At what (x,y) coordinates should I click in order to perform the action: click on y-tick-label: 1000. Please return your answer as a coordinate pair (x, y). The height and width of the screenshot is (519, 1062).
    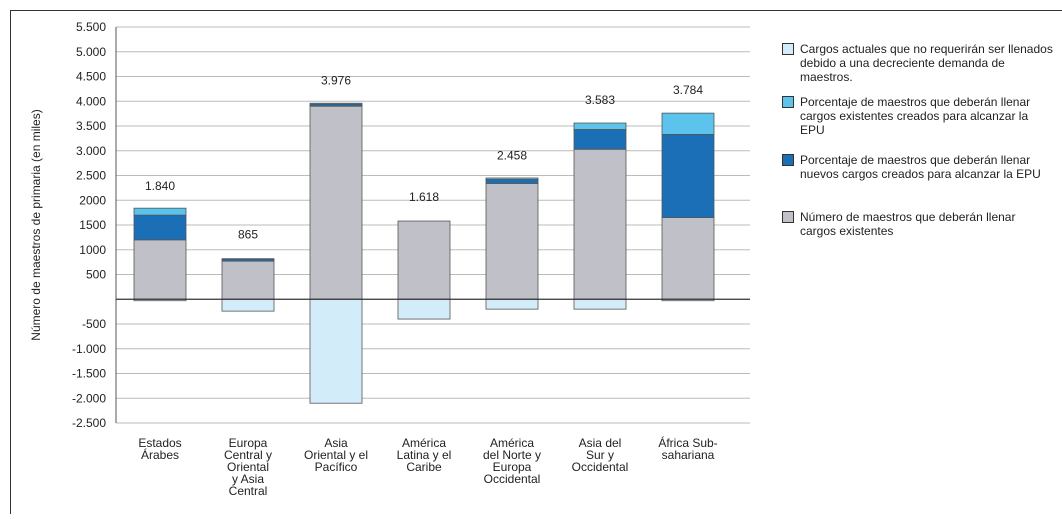
    Looking at the image, I should click on (92, 250).